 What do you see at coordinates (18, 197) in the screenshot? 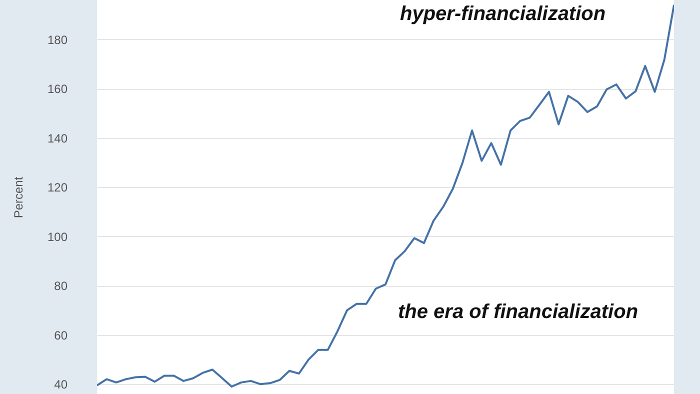
I see `y-axis-title: Percent` at bounding box center [18, 197].